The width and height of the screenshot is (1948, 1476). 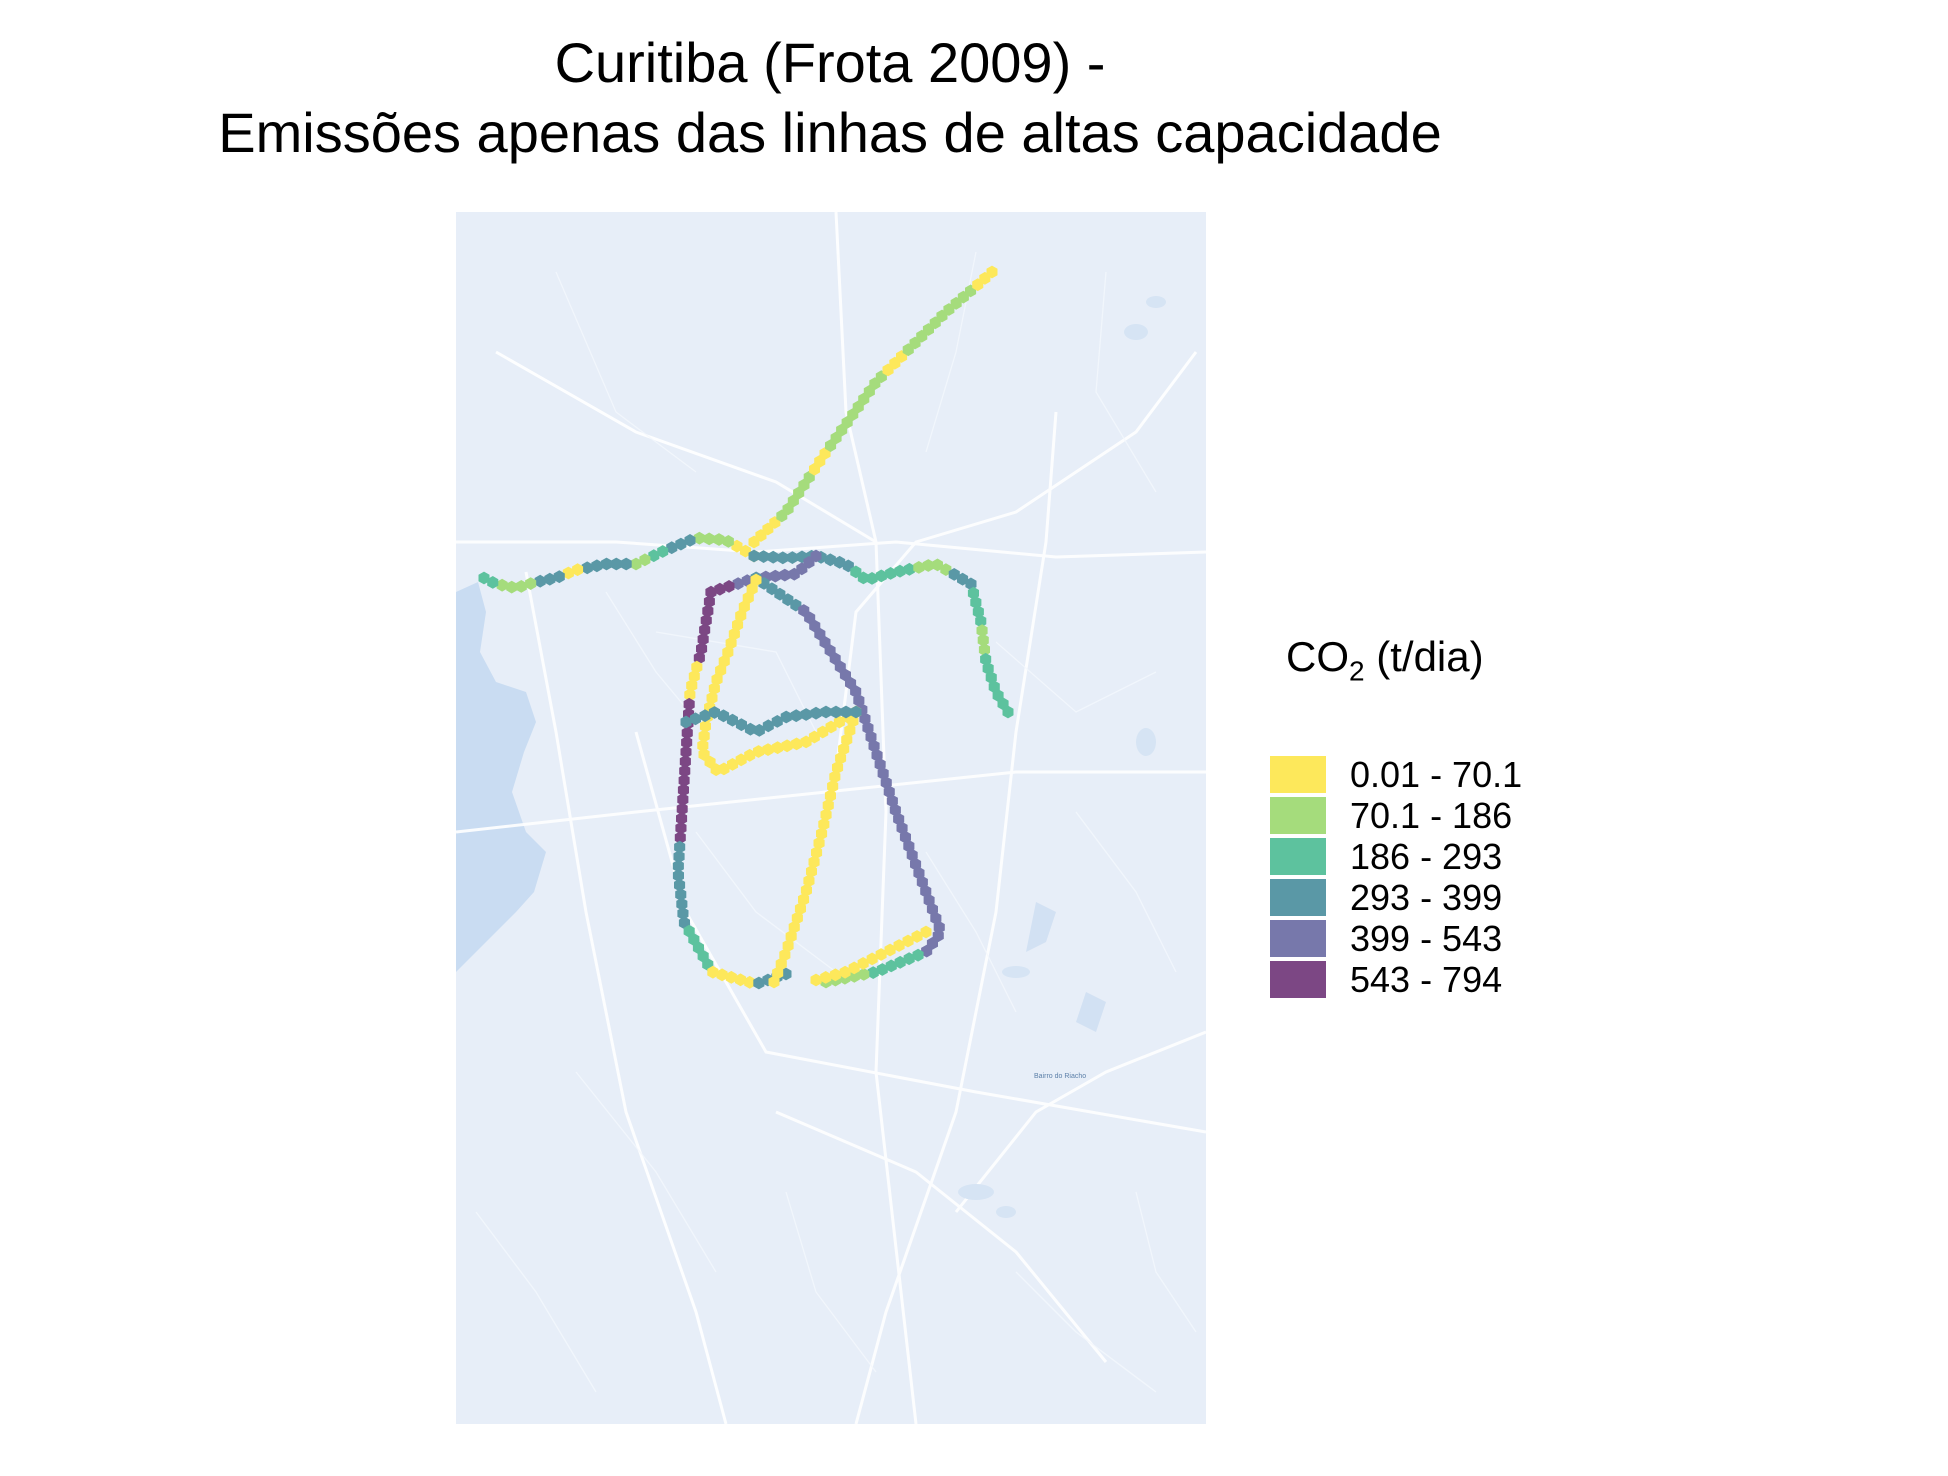 What do you see at coordinates (1062, 757) in the screenshot?
I see `small-water-bodies` at bounding box center [1062, 757].